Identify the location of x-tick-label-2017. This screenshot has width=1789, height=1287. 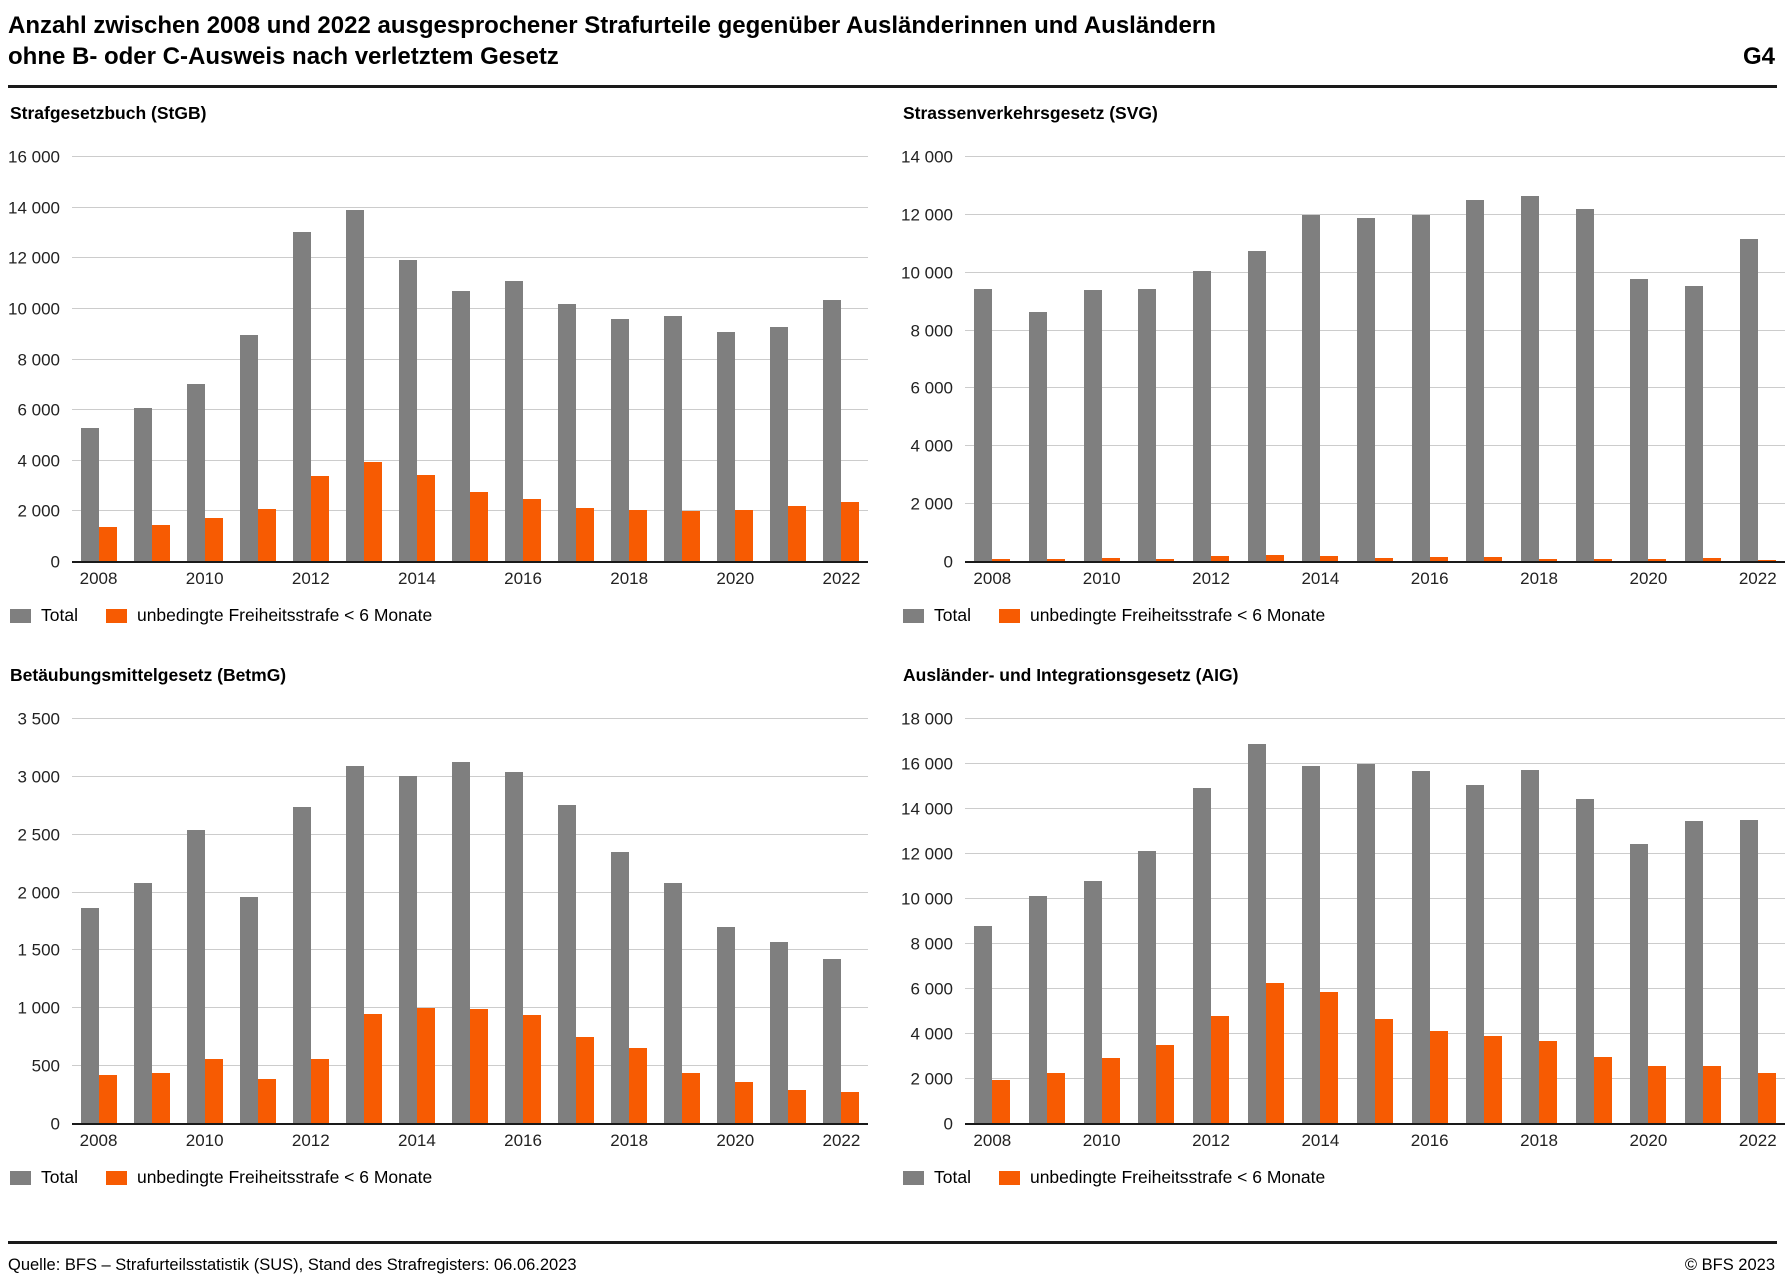
(1484, 1141).